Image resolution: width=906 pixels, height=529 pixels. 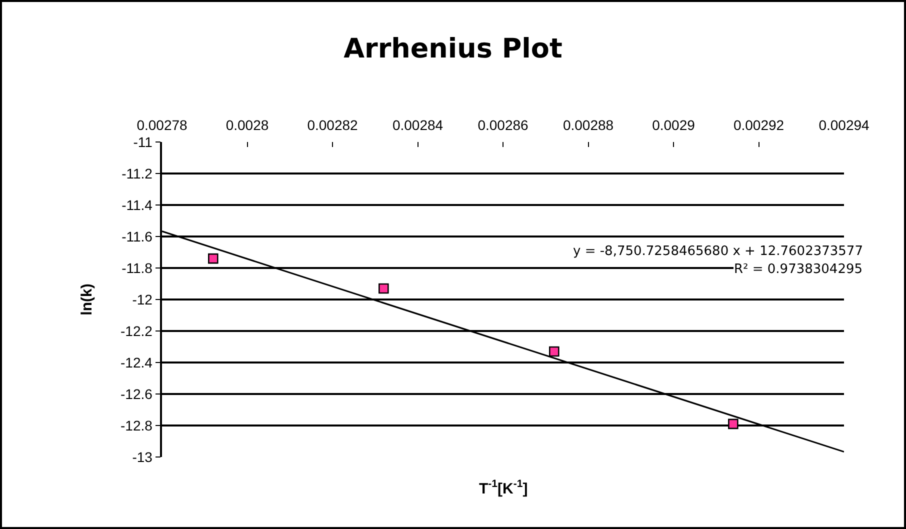 I want to click on y-tick-label: -12.8, so click(x=136, y=425).